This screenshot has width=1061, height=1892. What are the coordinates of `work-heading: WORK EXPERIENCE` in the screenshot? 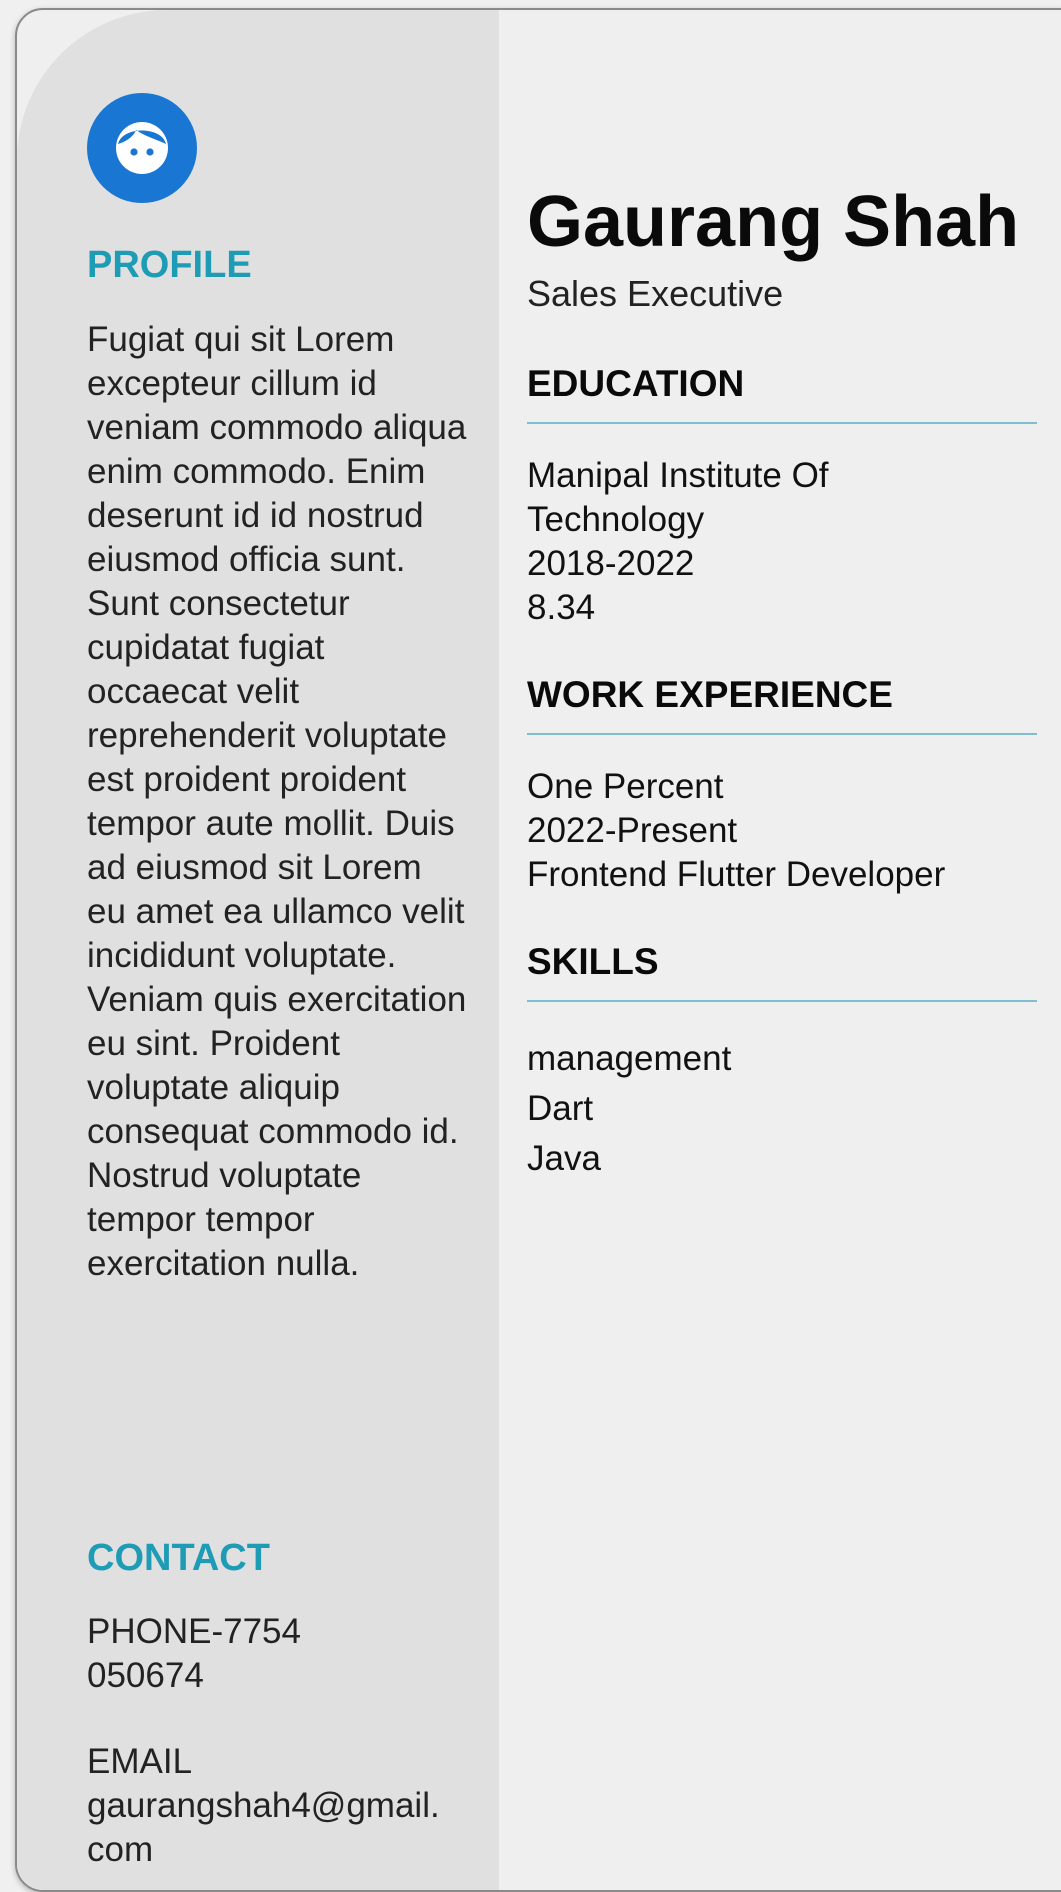 It's located at (710, 694).